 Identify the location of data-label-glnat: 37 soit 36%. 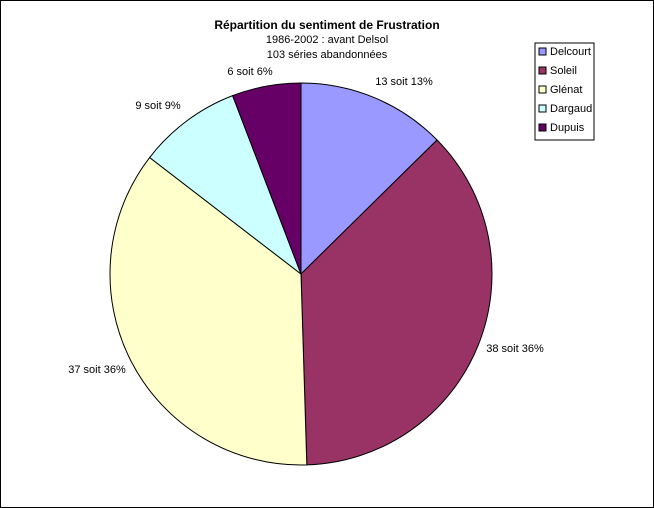
(97, 370).